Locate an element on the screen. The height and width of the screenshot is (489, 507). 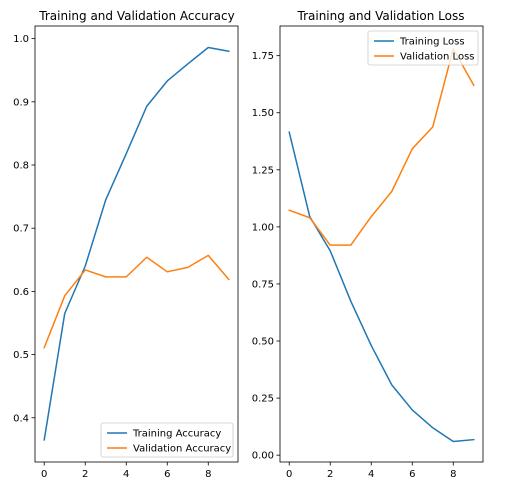
legend-label-1: Validation Accuracy is located at coordinates (182, 449).